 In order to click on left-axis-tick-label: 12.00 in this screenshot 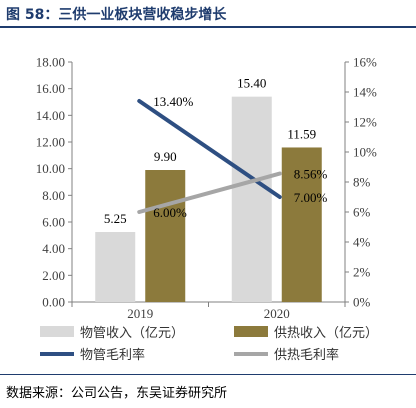, I will do `click(50, 142)`.